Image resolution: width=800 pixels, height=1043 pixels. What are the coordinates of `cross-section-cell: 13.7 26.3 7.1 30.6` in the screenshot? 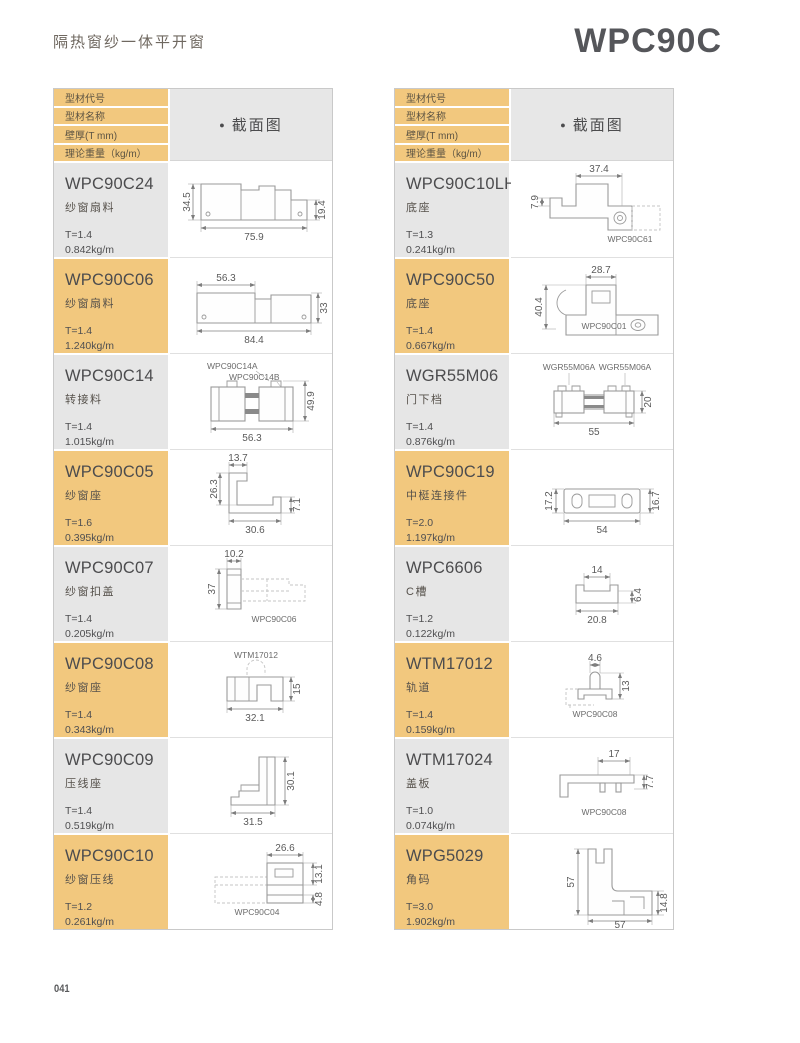 It's located at (251, 497).